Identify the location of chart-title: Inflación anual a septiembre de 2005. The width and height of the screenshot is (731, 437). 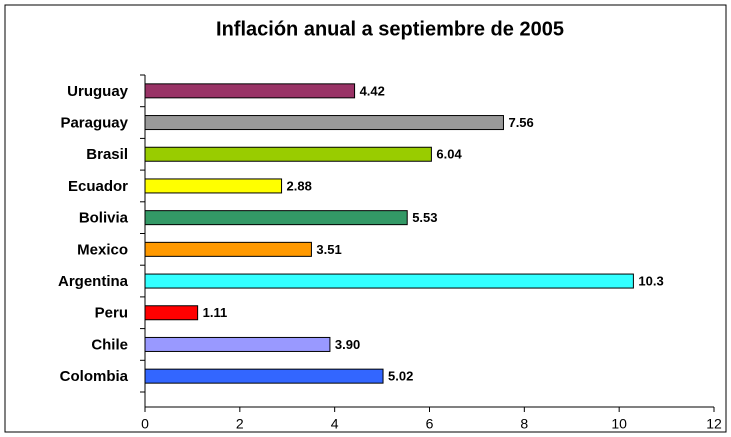
(390, 29).